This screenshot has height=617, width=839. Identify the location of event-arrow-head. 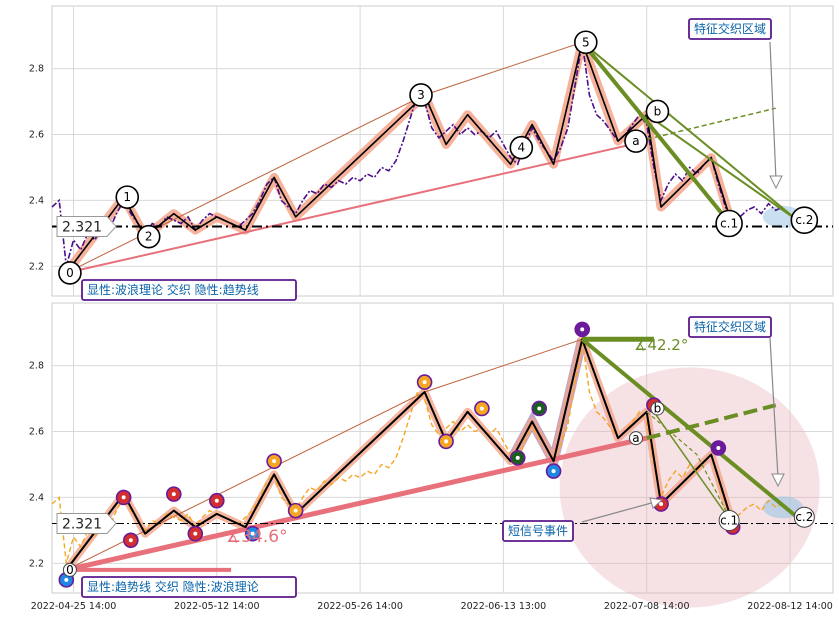
(656, 503).